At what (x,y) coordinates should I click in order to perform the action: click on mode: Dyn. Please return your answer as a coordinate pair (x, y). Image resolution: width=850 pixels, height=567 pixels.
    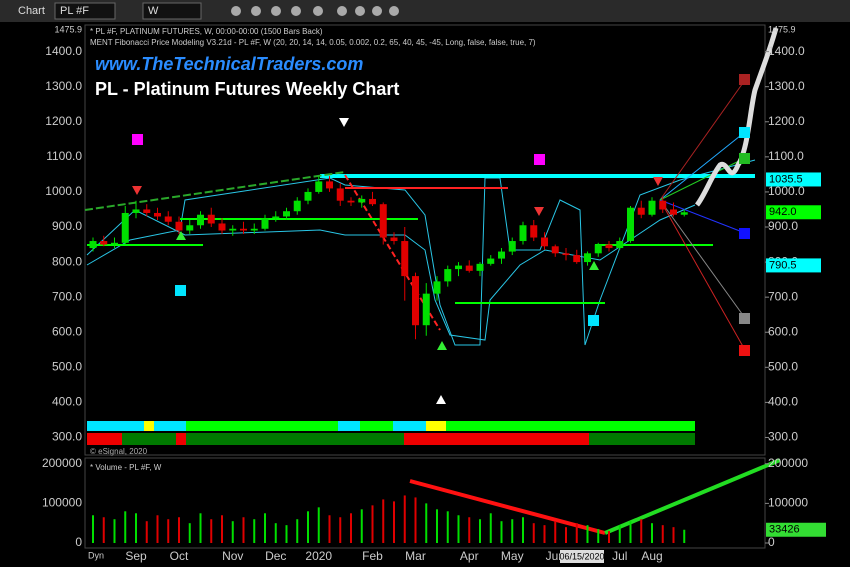
    Looking at the image, I should click on (96, 555).